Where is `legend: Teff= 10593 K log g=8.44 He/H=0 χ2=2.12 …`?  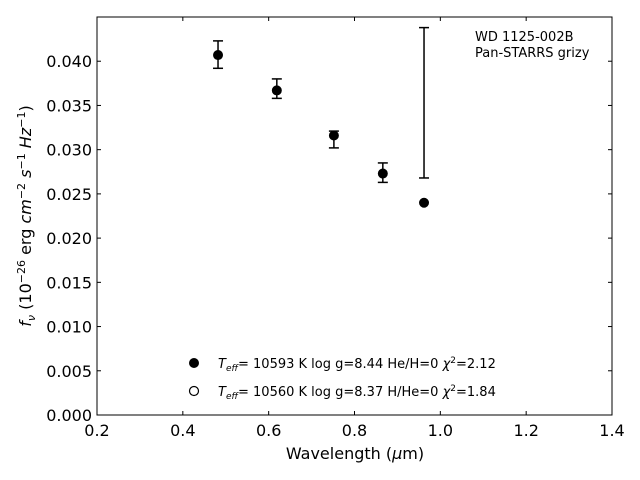 legend: Teff= 10593 K log g=8.44 He/H=0 χ2=2.12 … is located at coordinates (342, 379).